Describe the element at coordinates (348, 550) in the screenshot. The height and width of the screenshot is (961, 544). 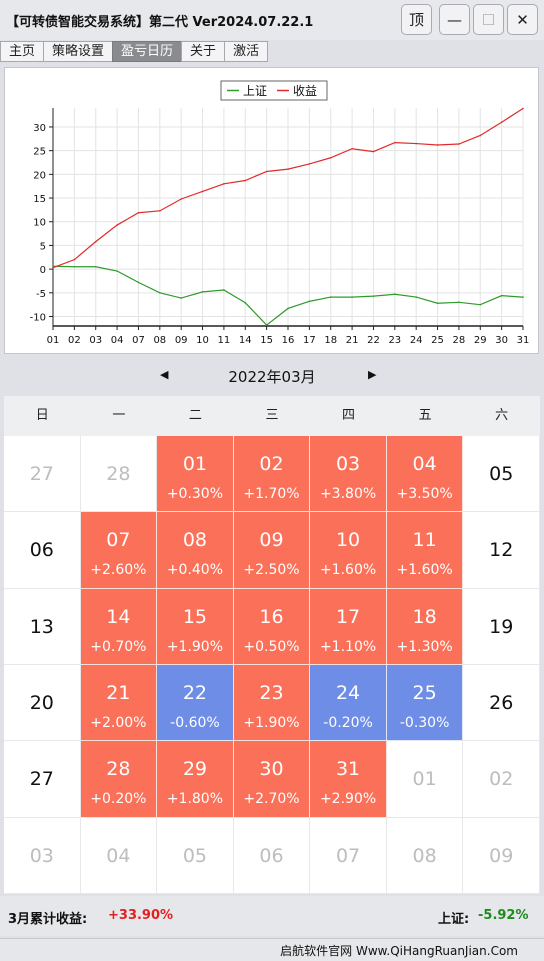
I see `calendar-day-cell: 10 +1.60%` at that location.